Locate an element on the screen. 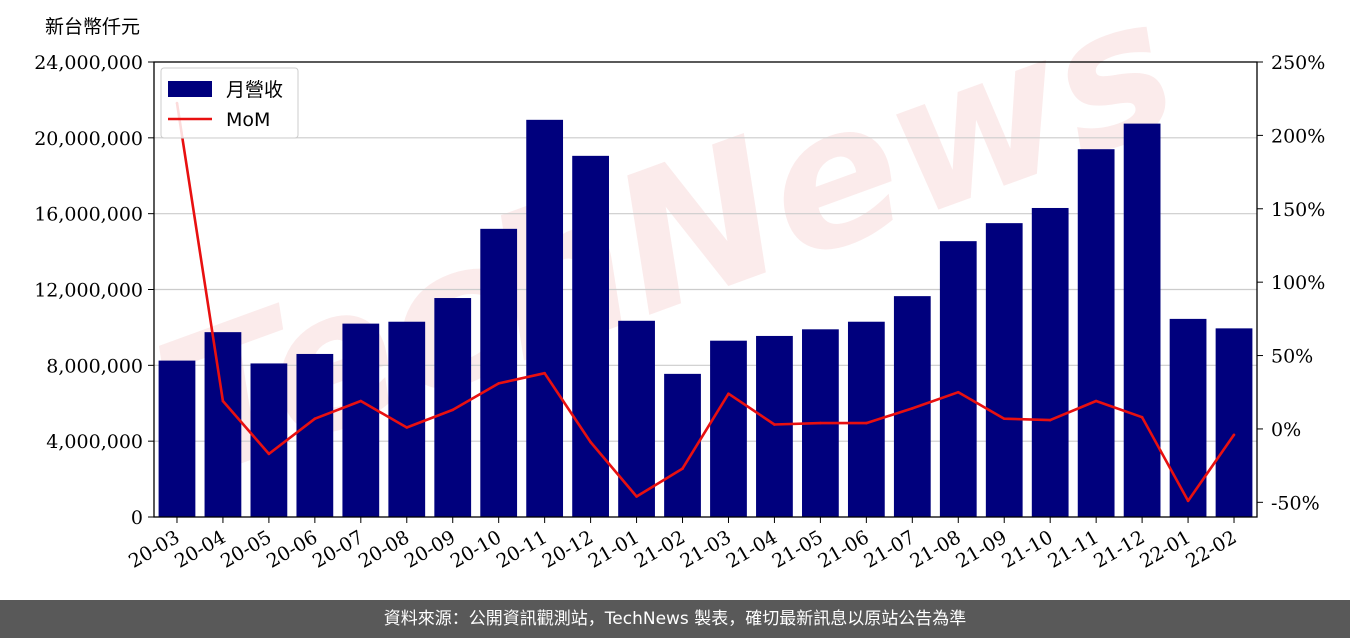  x-tick-label: 20-05 is located at coordinates (246, 549).